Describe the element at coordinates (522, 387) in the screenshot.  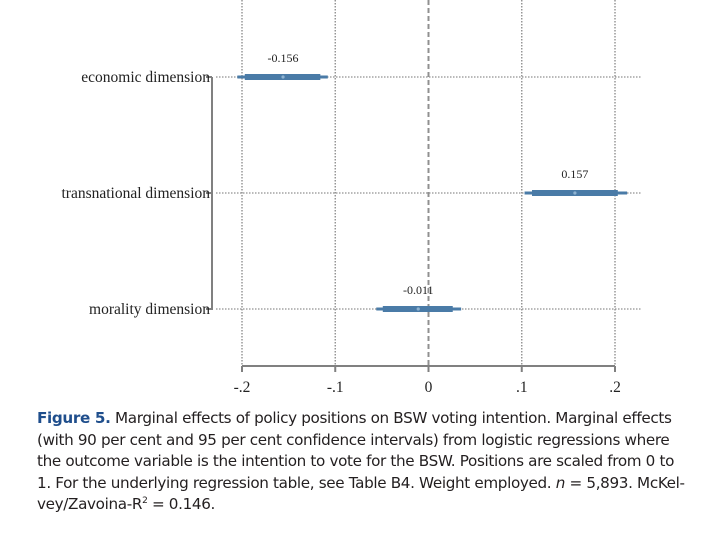
I see `x-tick-label: .1` at that location.